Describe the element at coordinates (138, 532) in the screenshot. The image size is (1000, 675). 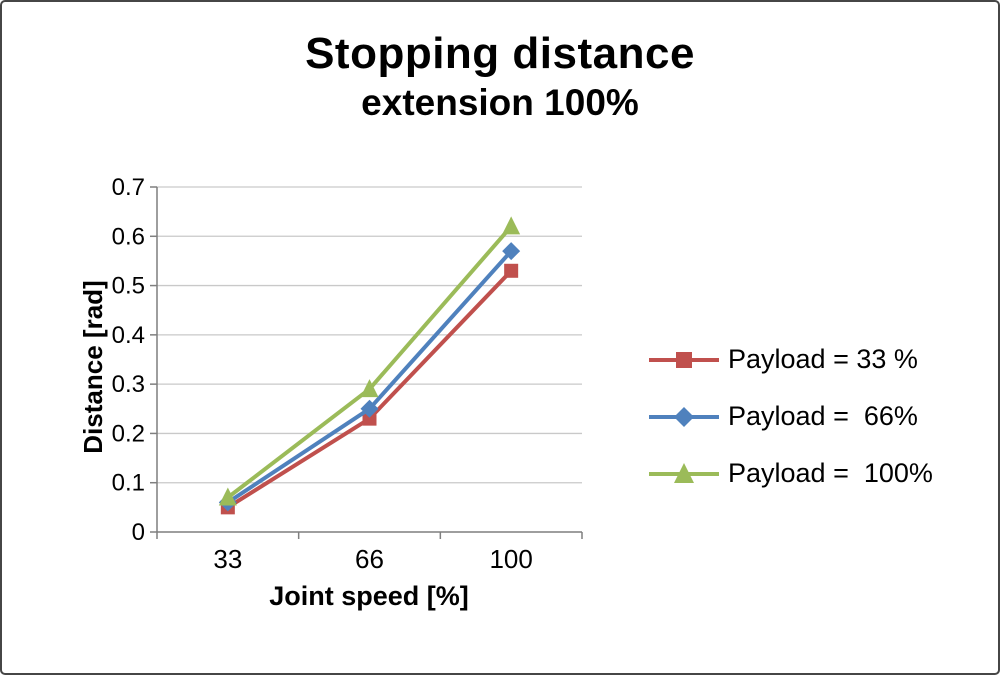
I see `svg-text: 0` at that location.